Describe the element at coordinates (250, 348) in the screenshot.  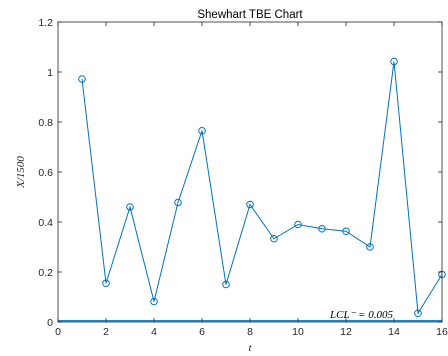
I see `x-axis-label: t` at that location.